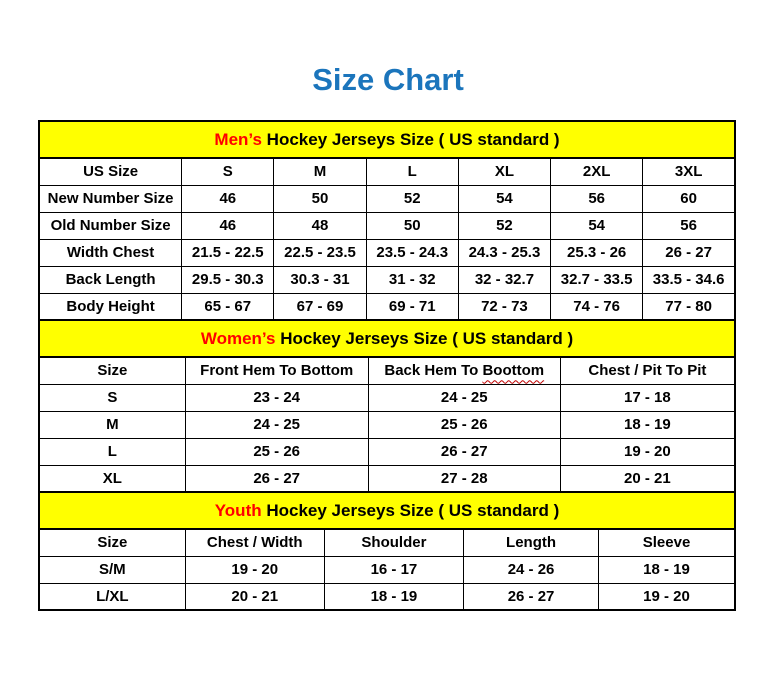  Describe the element at coordinates (320, 225) in the screenshot. I see `size-value: 48` at that location.